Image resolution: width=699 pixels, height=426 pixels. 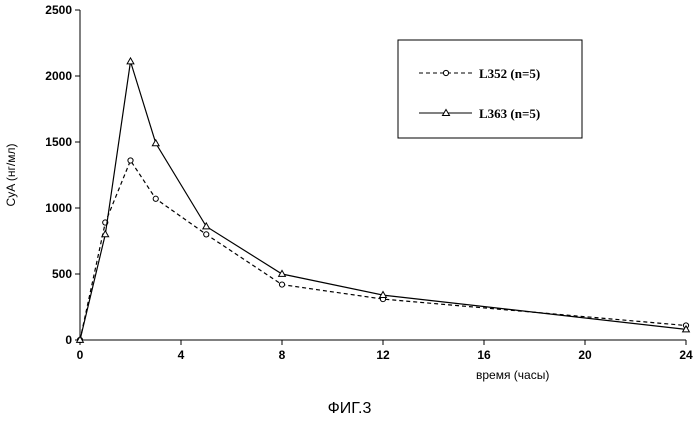 I want to click on legend-label-l363: L363 (n=5), so click(x=509, y=113).